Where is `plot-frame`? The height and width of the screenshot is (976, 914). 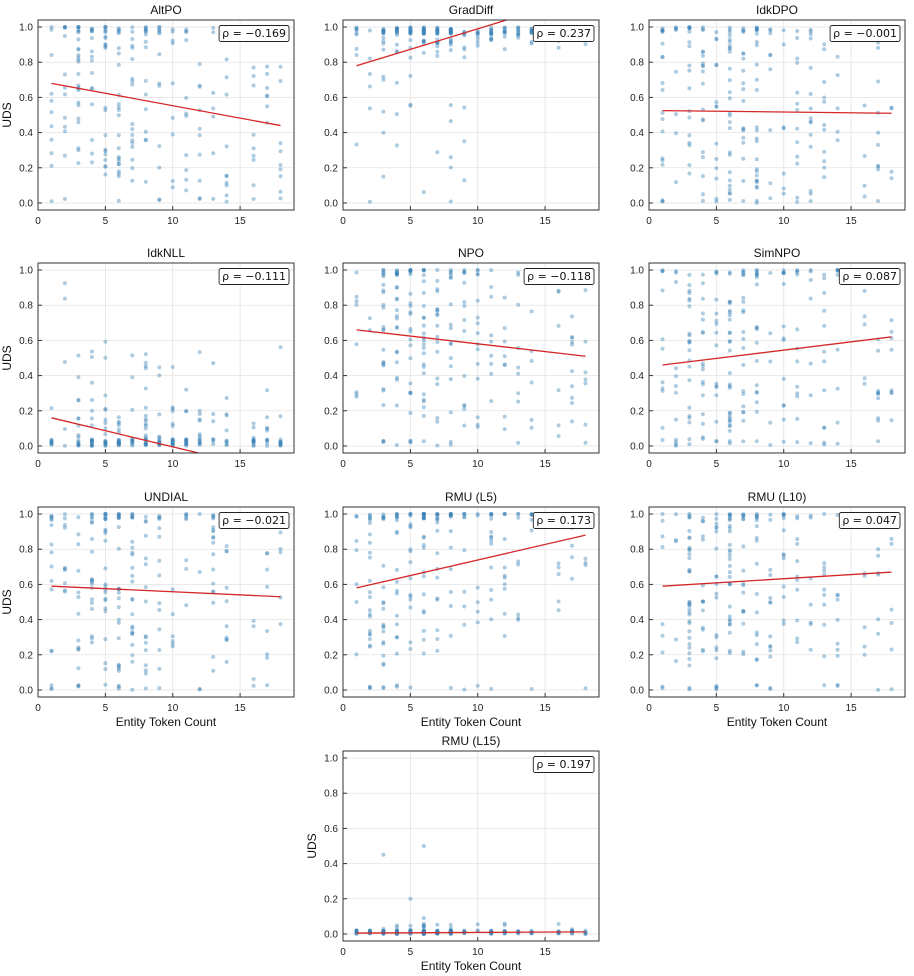 plot-frame is located at coordinates (471, 358).